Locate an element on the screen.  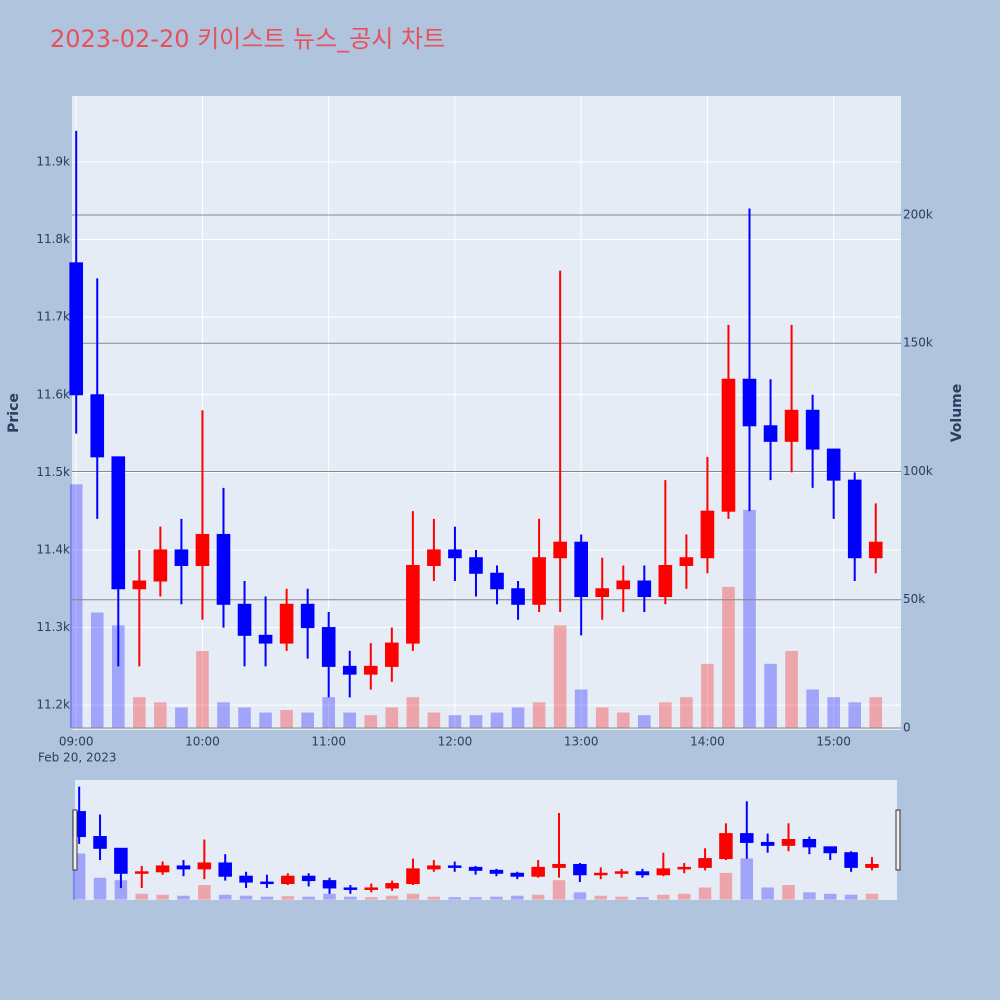
chart-title: 2023-02-20 키이스트 뉴스_공시 차트 is located at coordinates (247, 39).